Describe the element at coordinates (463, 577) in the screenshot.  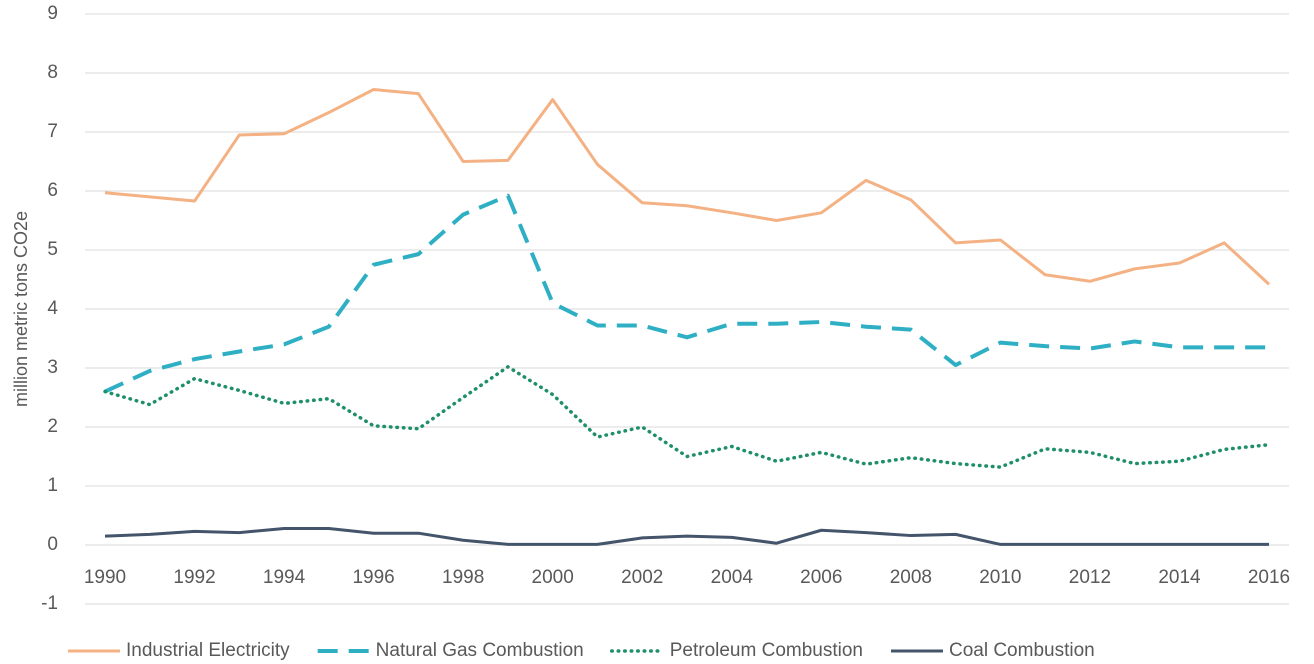
I see `x-tick-label: 1998` at that location.